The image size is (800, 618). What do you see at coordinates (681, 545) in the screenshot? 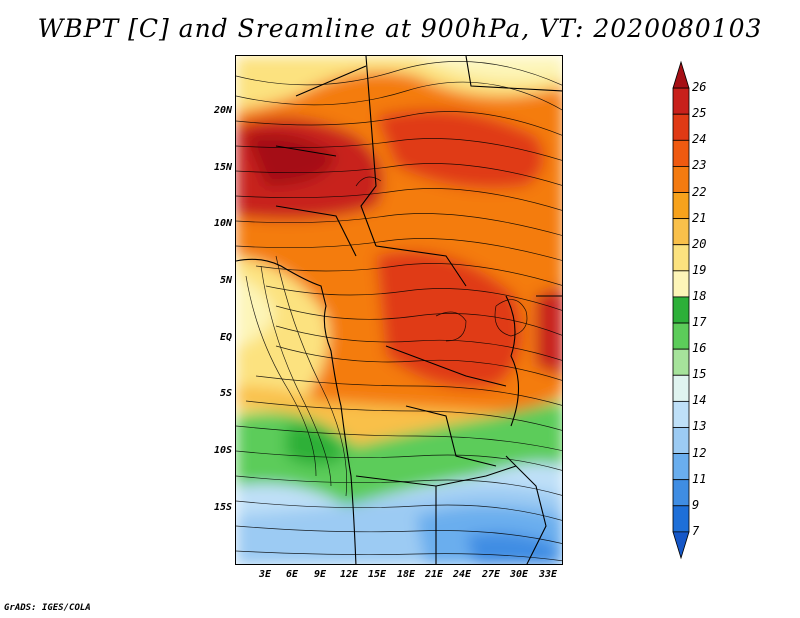
I see `colorbar-arrow-bottom` at bounding box center [681, 545].